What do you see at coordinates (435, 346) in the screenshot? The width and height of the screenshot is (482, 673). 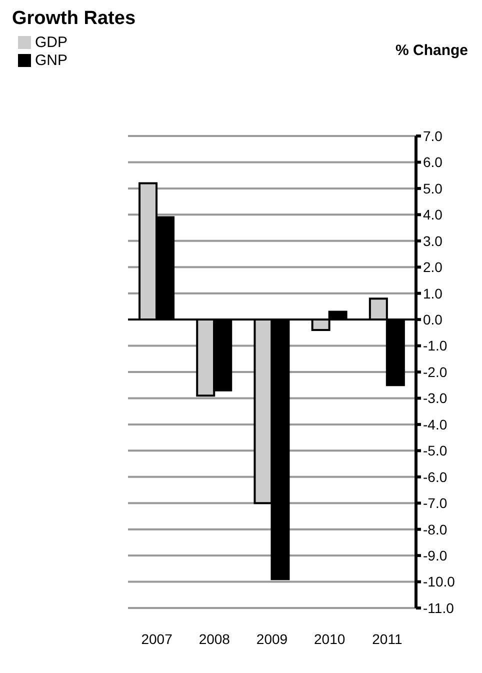 I see `y-tick-label: -1.0` at bounding box center [435, 346].